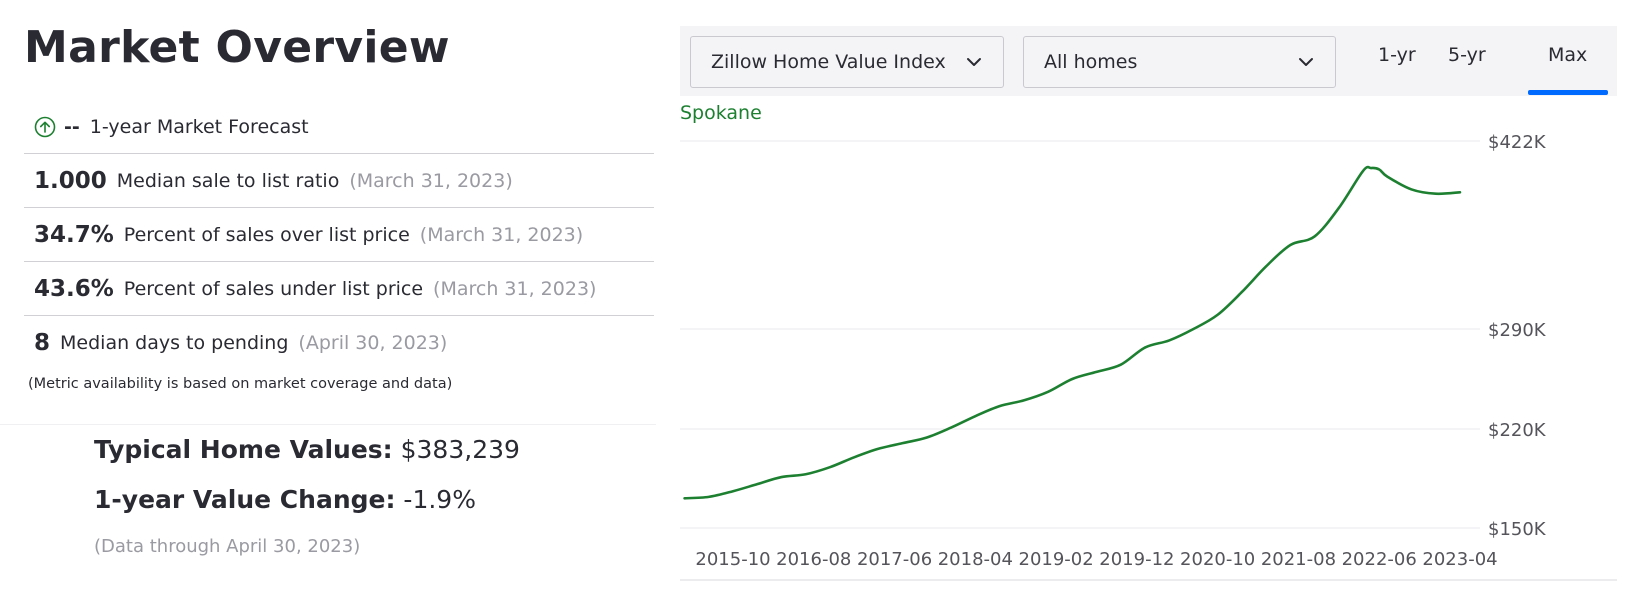  What do you see at coordinates (45, 127) in the screenshot?
I see `arrow-up-circle-icon` at bounding box center [45, 127].